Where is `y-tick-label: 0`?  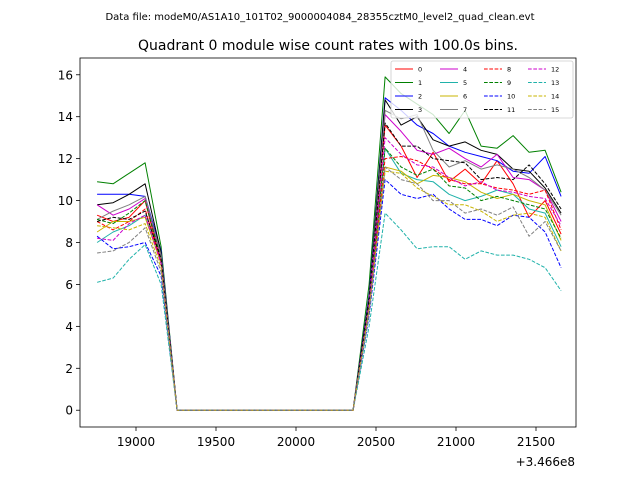 y-tick-label: 0 is located at coordinates (69, 411).